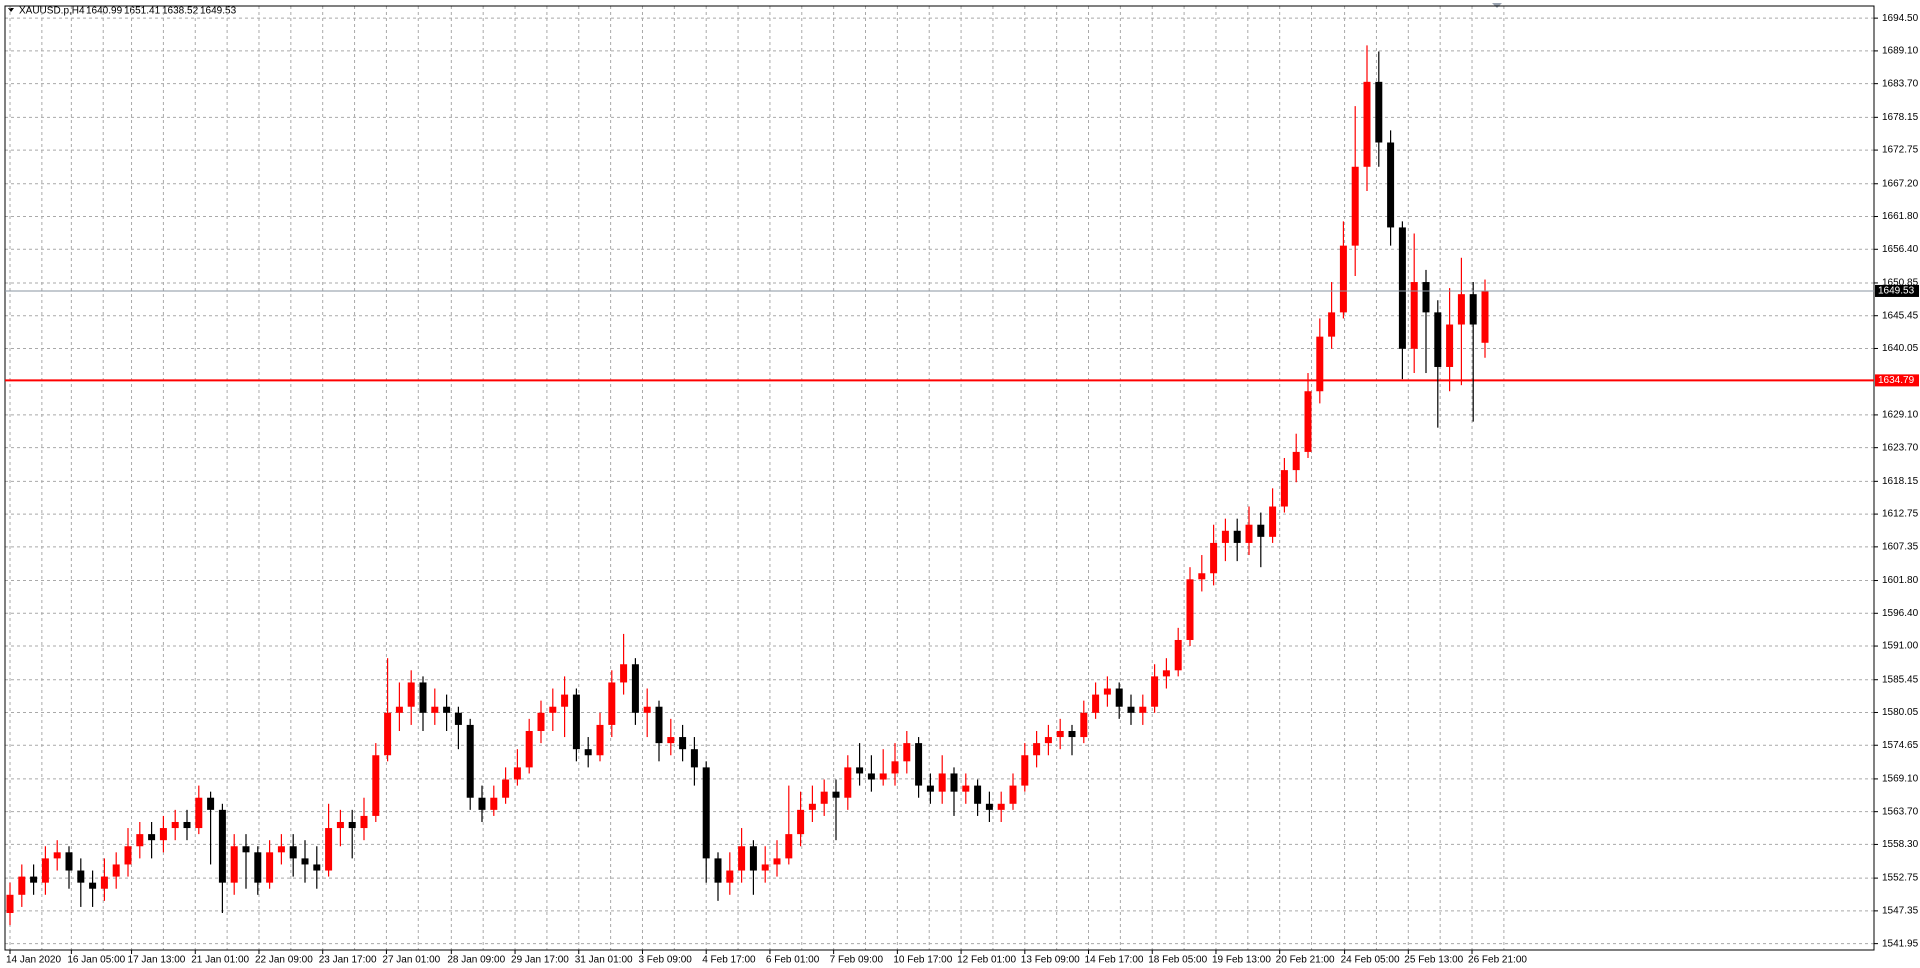 Image resolution: width=1920 pixels, height=968 pixels. Describe the element at coordinates (1900, 283) in the screenshot. I see `y-tick-label: 1650.85` at that location.